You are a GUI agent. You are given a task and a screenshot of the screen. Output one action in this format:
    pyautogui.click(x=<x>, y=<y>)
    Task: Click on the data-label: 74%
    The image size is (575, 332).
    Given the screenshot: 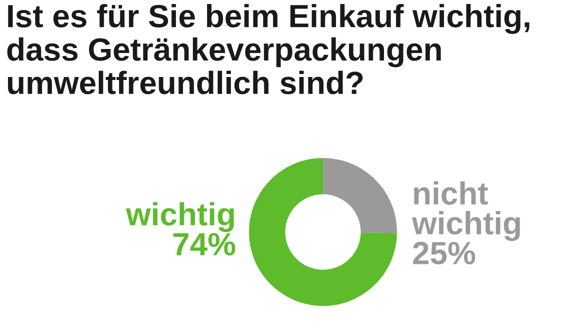 What is the action you would take?
    pyautogui.click(x=204, y=244)
    